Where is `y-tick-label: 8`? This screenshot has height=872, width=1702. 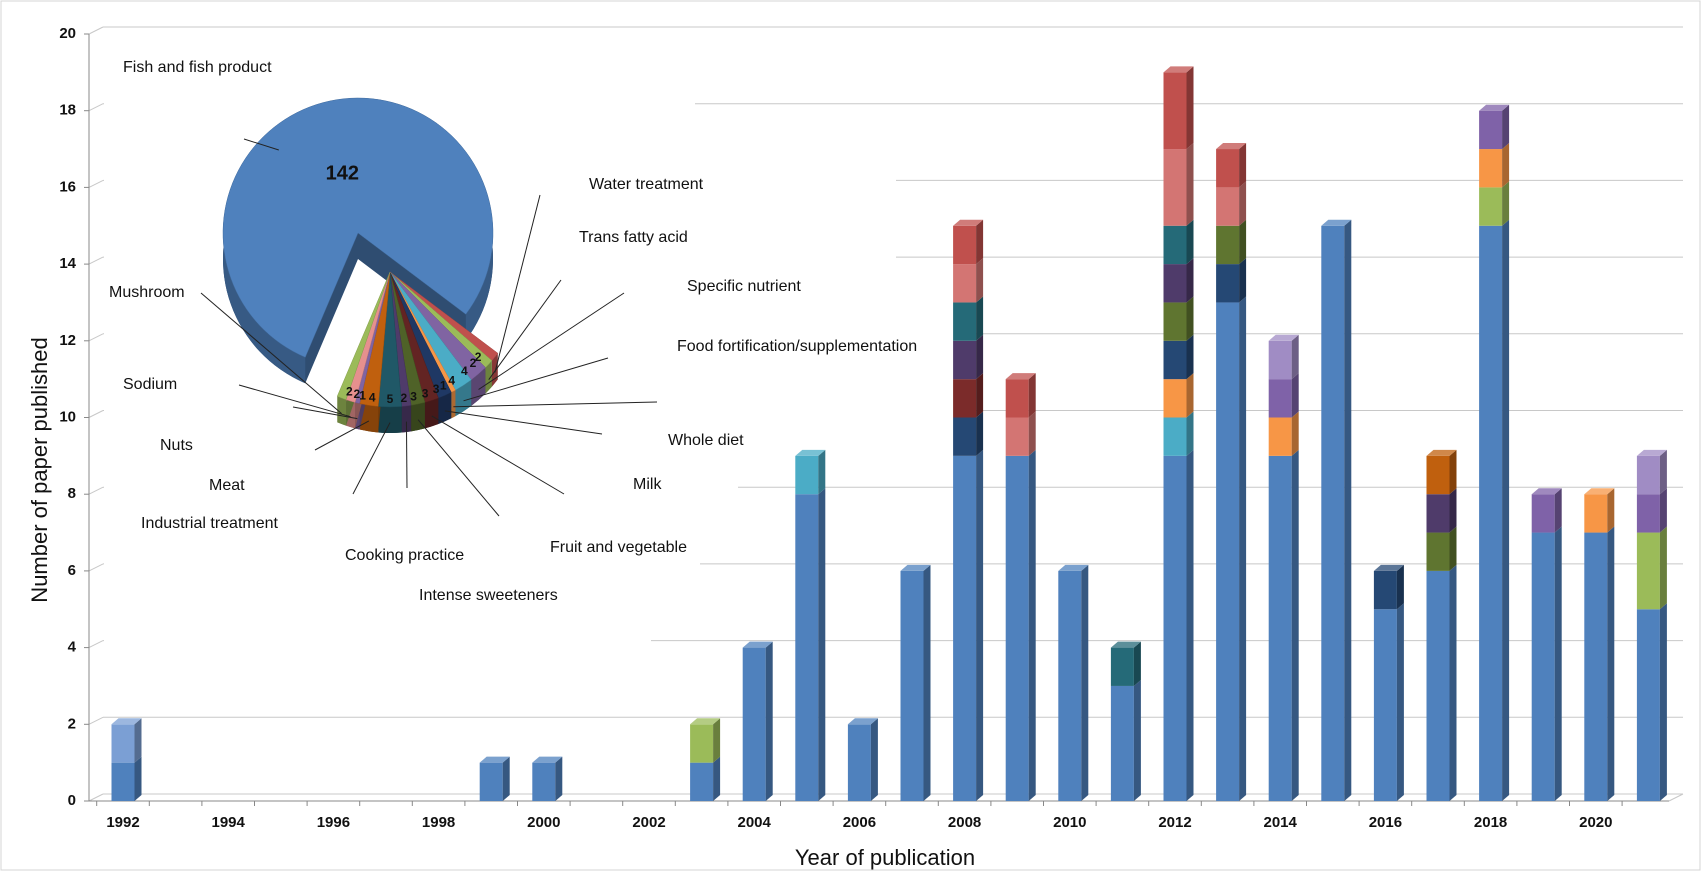 y-tick-label: 8 is located at coordinates (72, 493).